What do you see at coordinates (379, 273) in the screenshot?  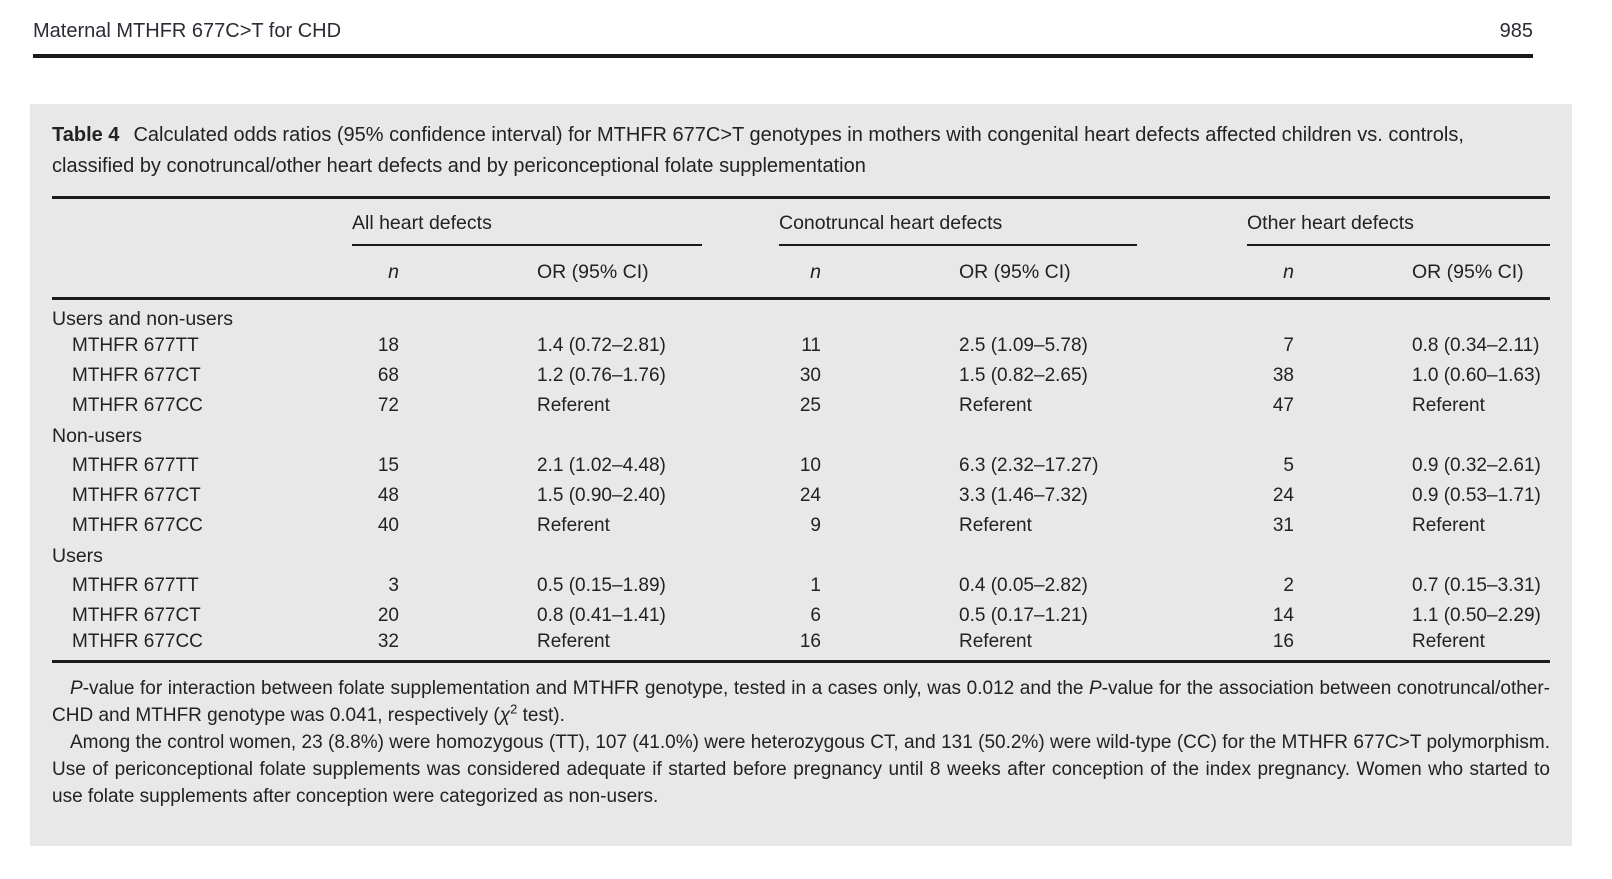 I see `subheader-n-all: n` at bounding box center [379, 273].